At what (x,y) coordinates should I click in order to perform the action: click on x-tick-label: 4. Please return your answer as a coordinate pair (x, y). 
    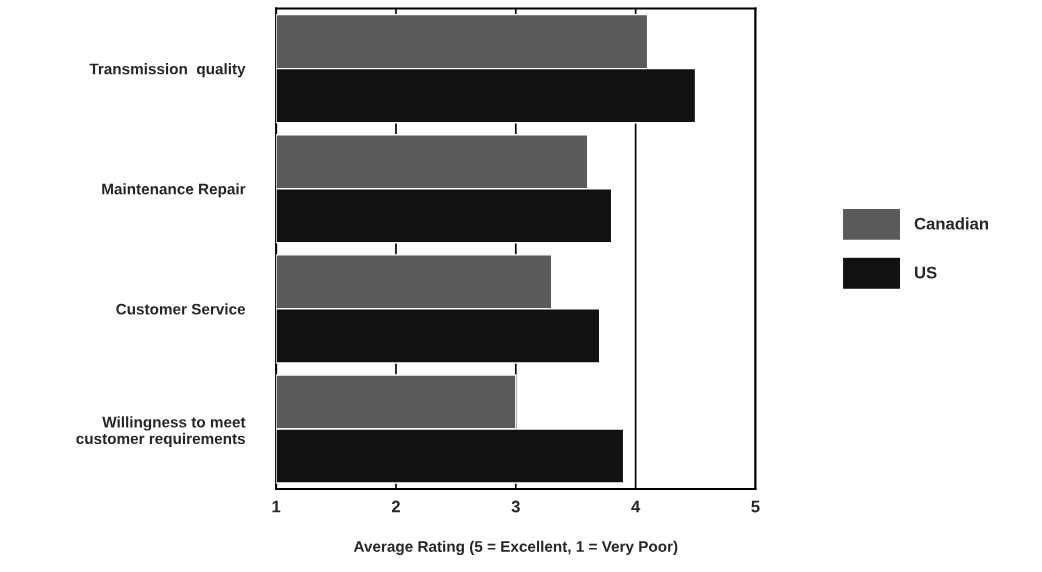
    Looking at the image, I should click on (636, 506).